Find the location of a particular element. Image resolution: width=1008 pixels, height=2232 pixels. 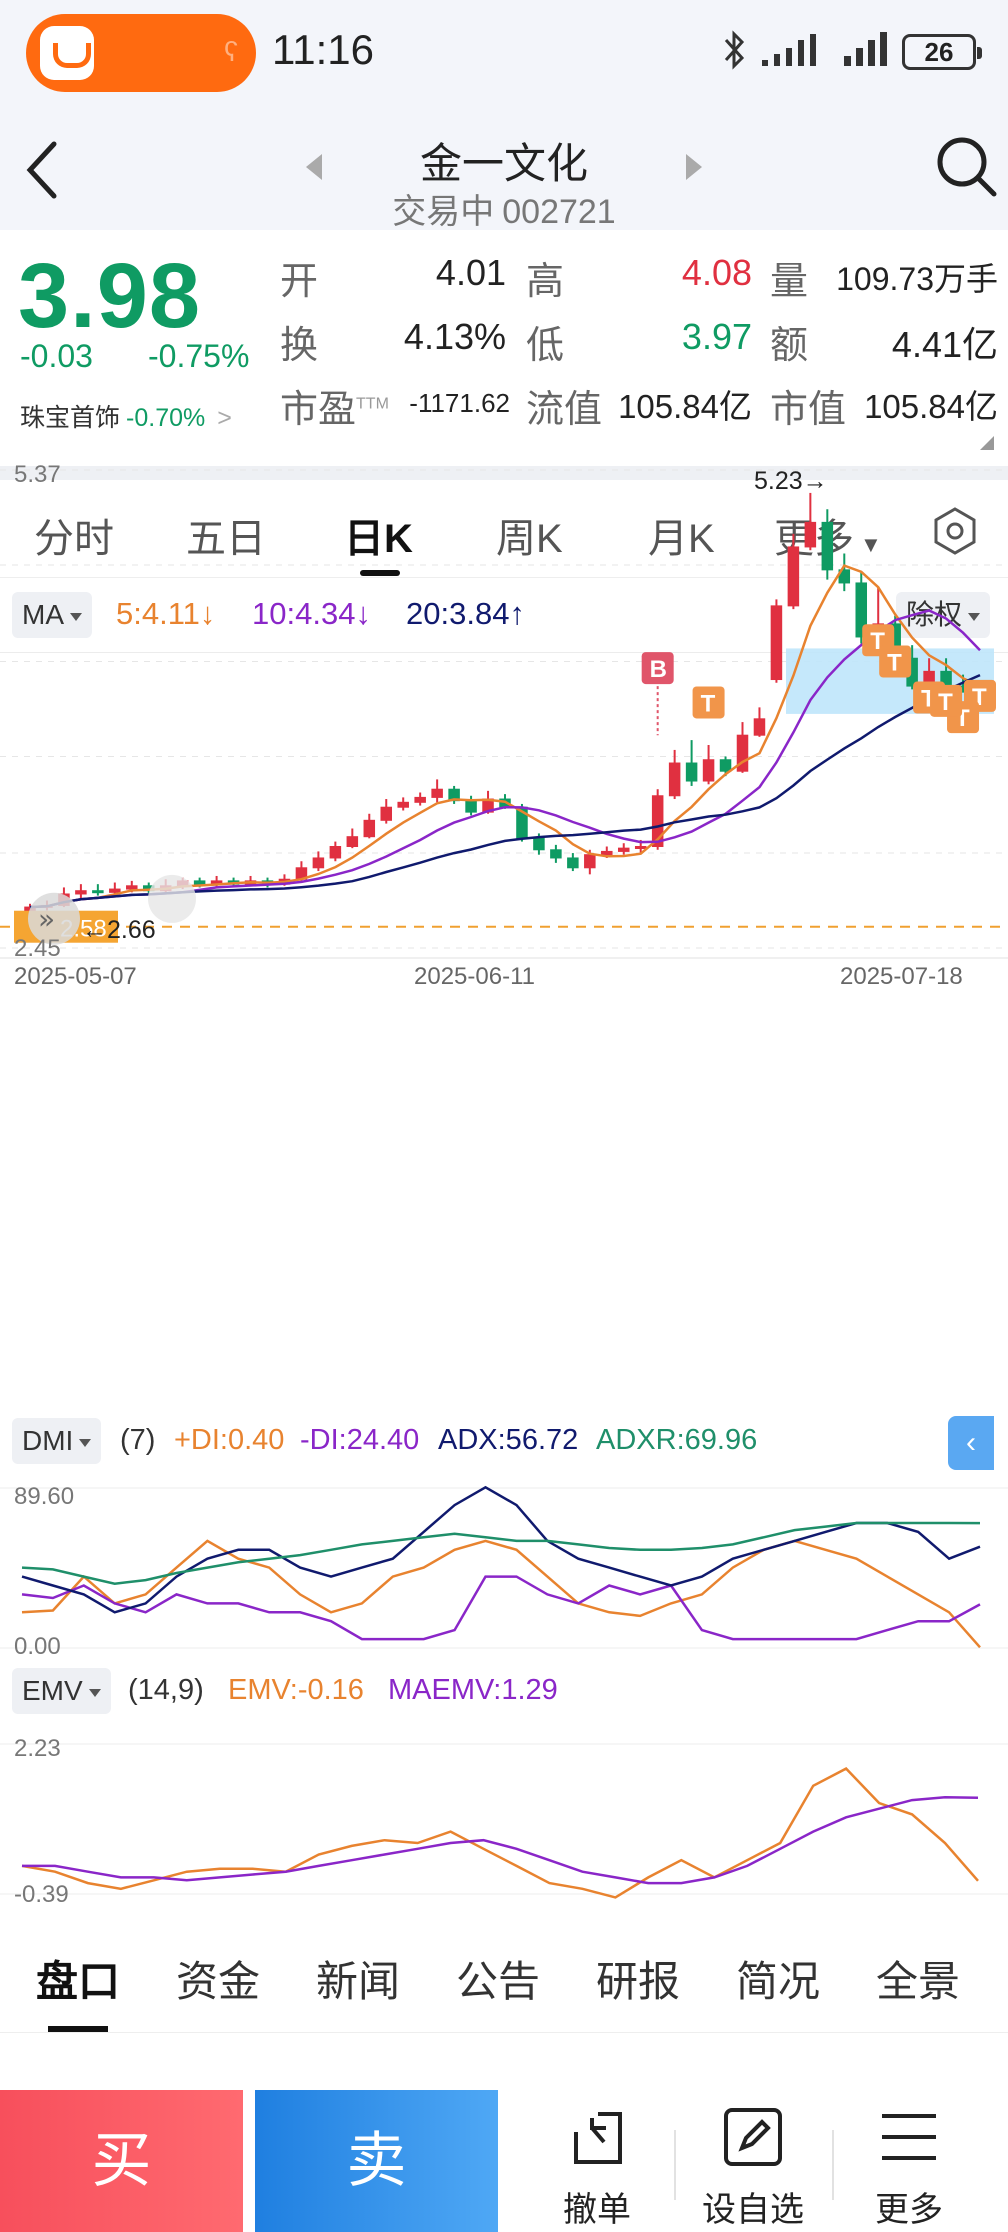

sector-name: 珠宝首饰 is located at coordinates (70, 418).